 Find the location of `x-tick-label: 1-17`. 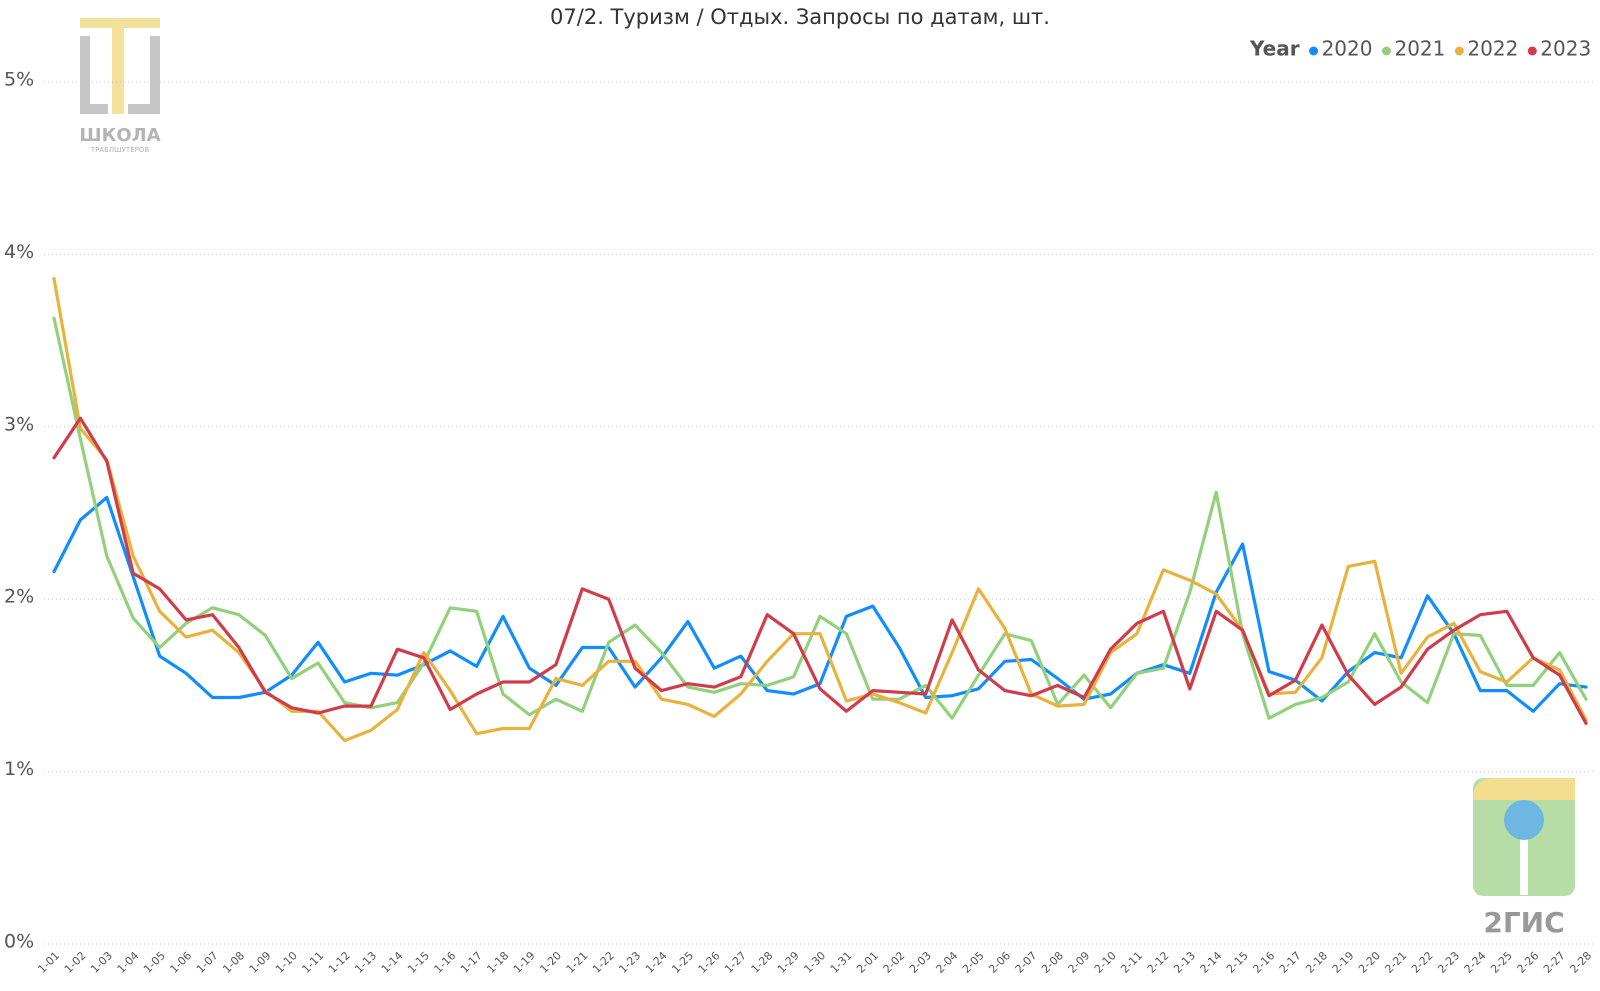

x-tick-label: 1-17 is located at coordinates (471, 962).